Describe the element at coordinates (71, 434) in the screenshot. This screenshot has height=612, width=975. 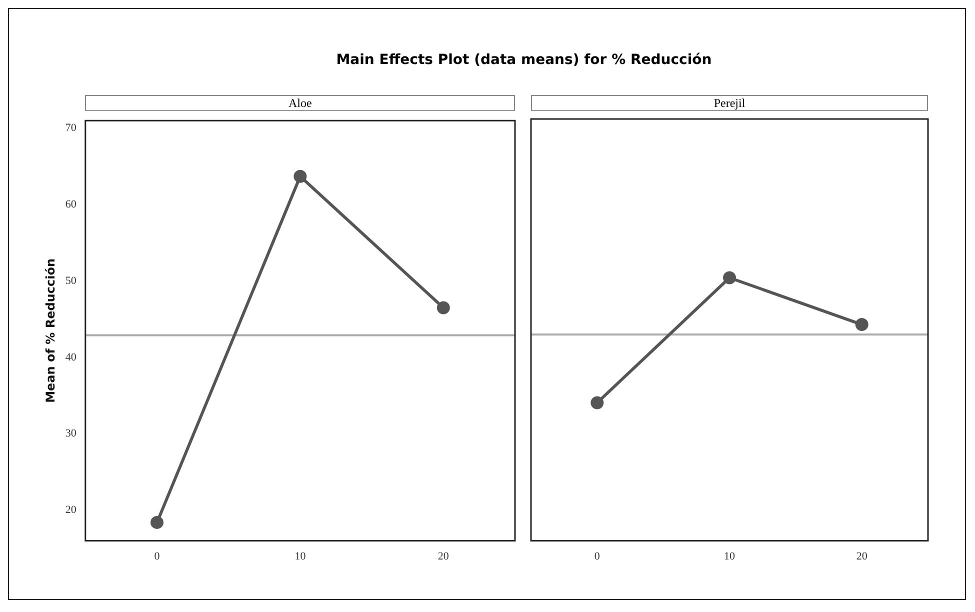
I see `y-tick-label: 30` at that location.